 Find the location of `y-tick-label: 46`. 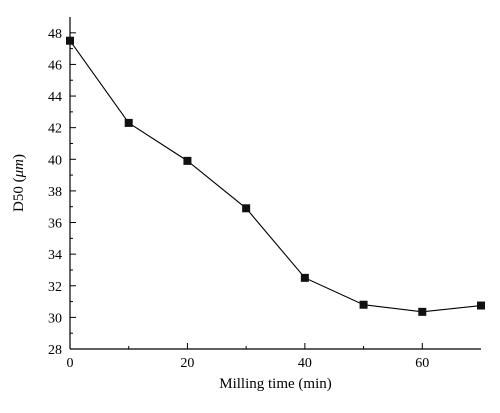

y-tick-label: 46 is located at coordinates (55, 65).